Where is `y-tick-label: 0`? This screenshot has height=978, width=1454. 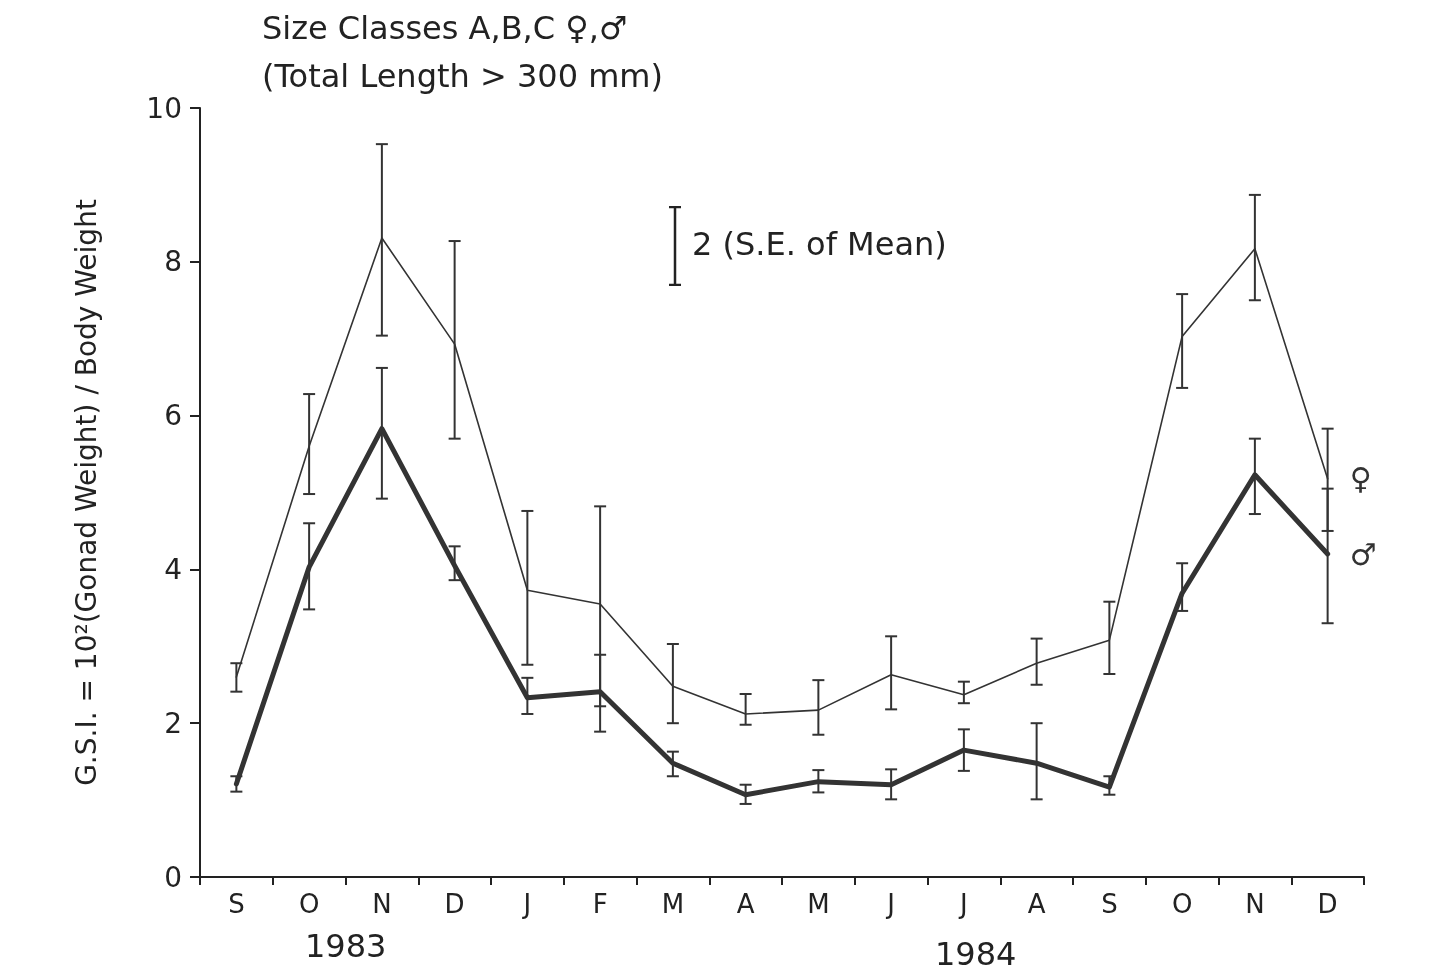
y-tick-label: 0 is located at coordinates (173, 877).